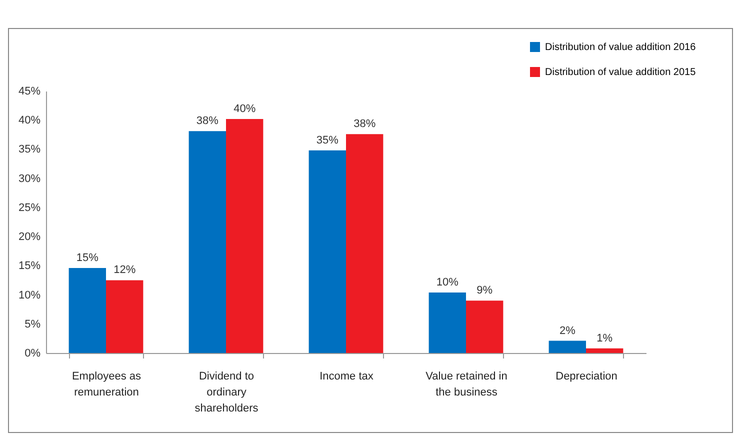  Describe the element at coordinates (447, 282) in the screenshot. I see `data-label: 10%` at that location.